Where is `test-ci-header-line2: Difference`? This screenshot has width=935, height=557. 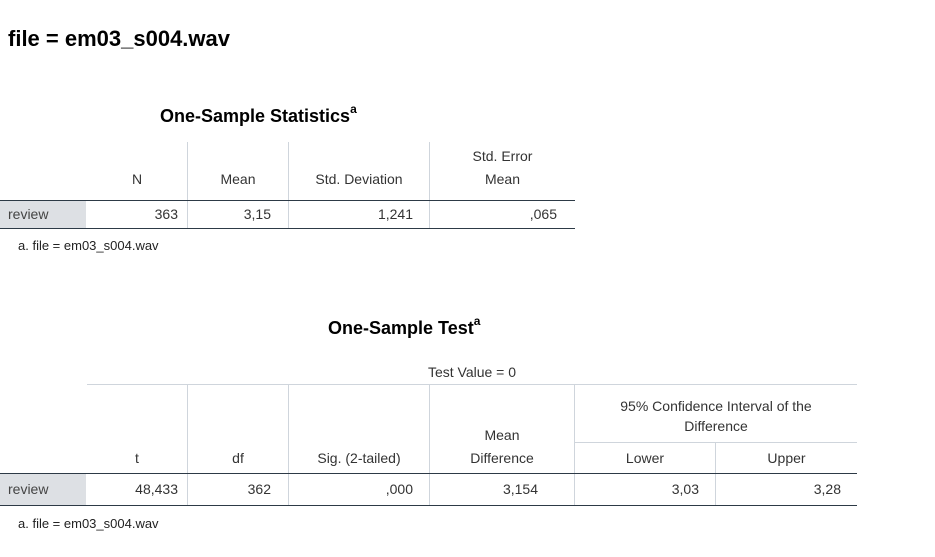
test-ci-header-line2: Difference is located at coordinates (716, 426).